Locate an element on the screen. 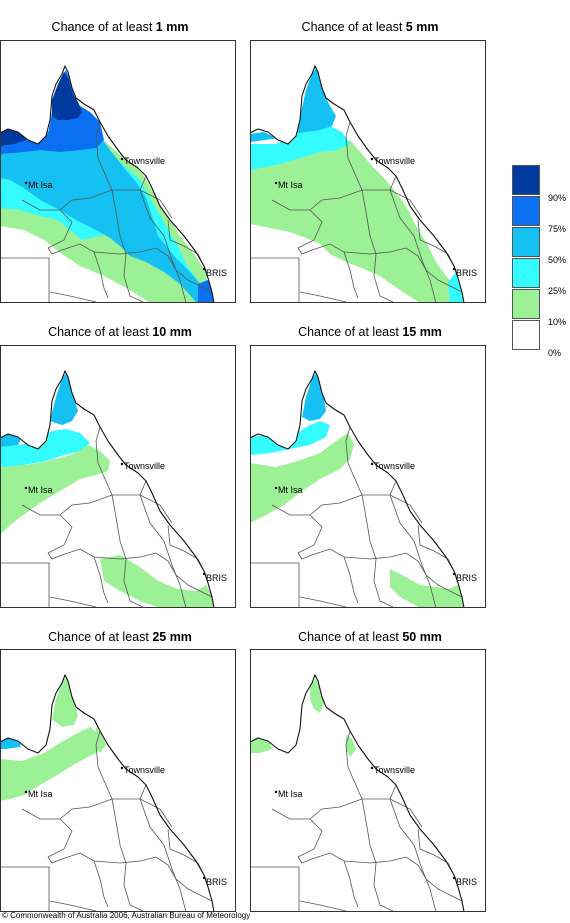 This screenshot has width=570, height=923. map-5mm: Townsville Mt Isa BRIS is located at coordinates (368, 171).